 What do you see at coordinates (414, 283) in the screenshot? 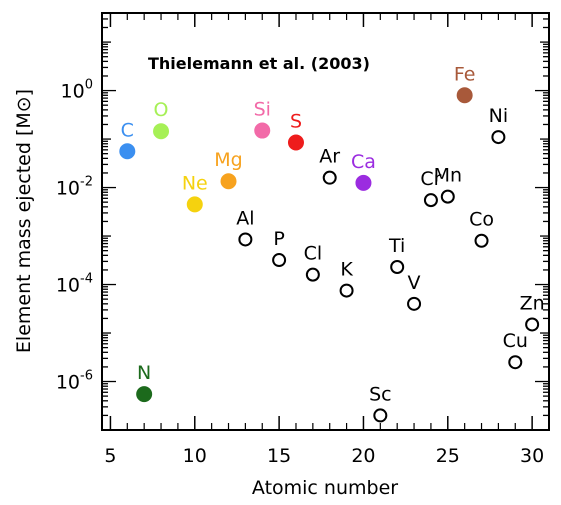
I see `point-label-v: V` at bounding box center [414, 283].